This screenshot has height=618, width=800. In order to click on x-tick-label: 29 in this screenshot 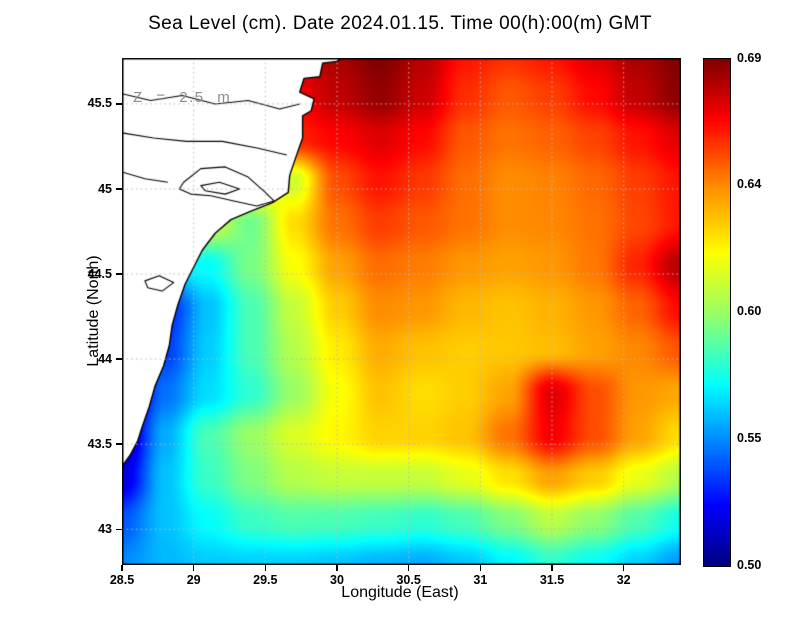, I will do `click(193, 580)`.